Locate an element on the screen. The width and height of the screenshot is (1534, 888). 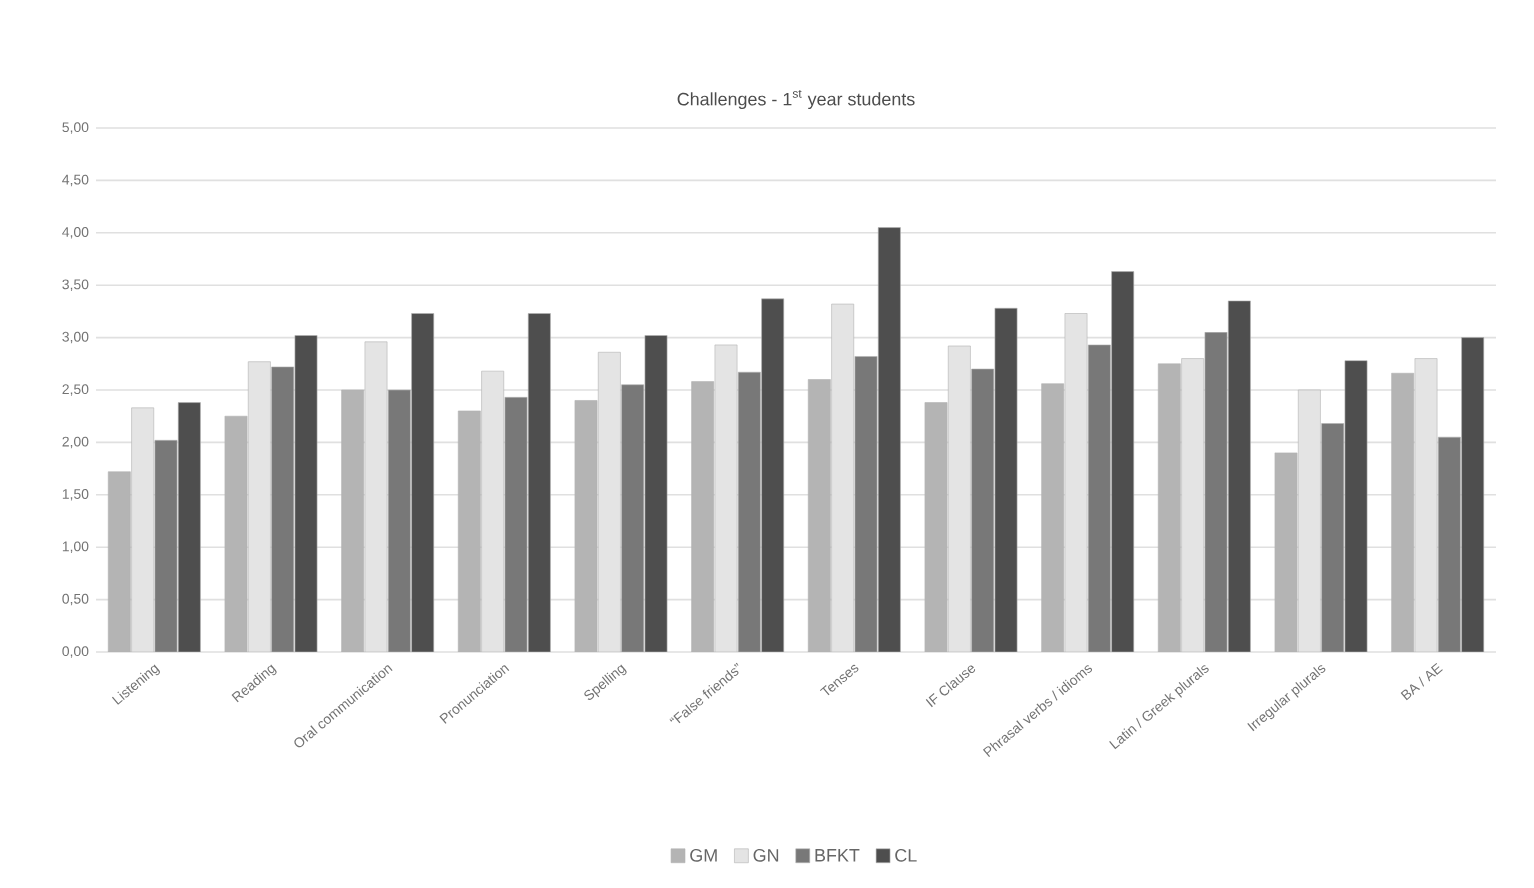
chart-title: Challenges - 1$^{st}$ year students is located at coordinates (796, 99).